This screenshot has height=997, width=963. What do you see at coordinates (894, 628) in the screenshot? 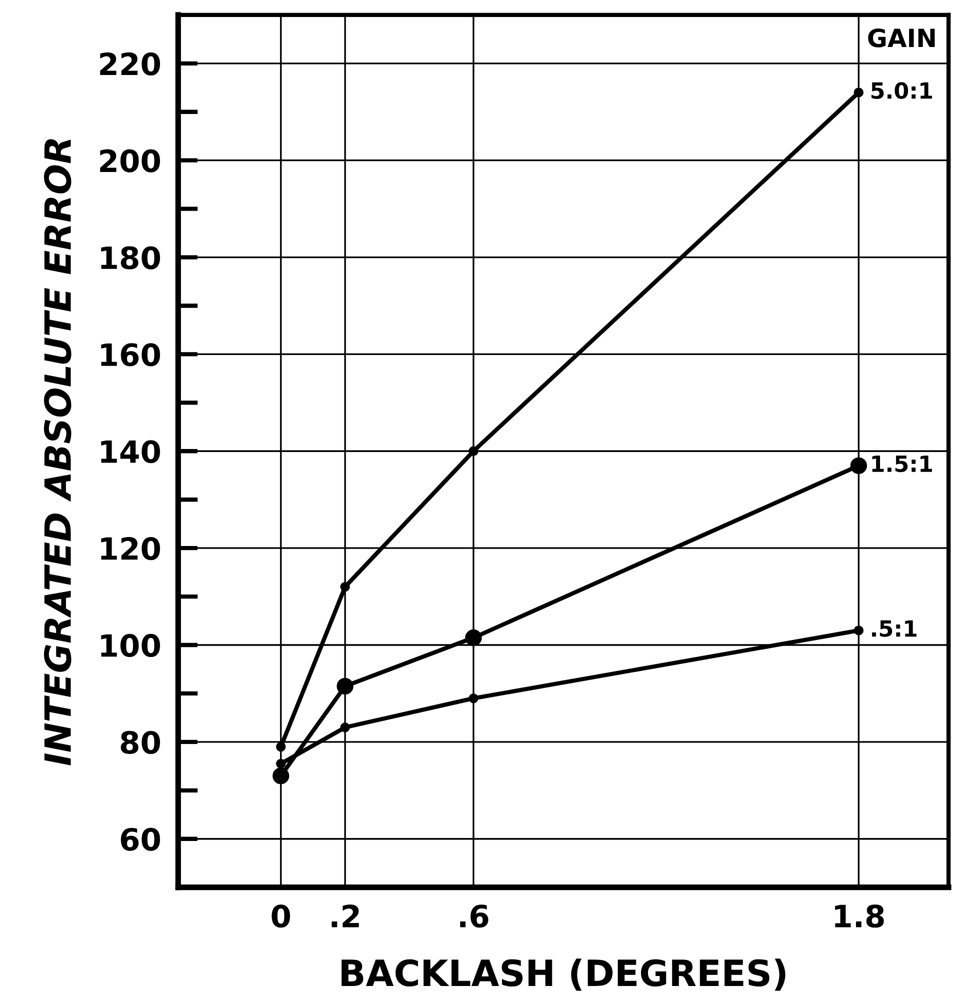
I see `series-label: .5:1` at bounding box center [894, 628].